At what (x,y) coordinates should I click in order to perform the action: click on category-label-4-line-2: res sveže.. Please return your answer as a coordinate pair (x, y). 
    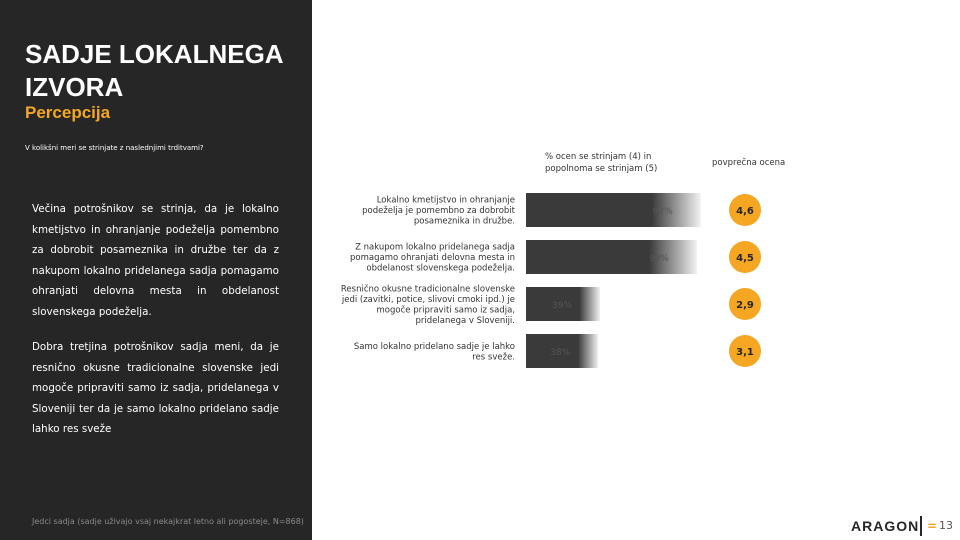
    Looking at the image, I should click on (493, 357).